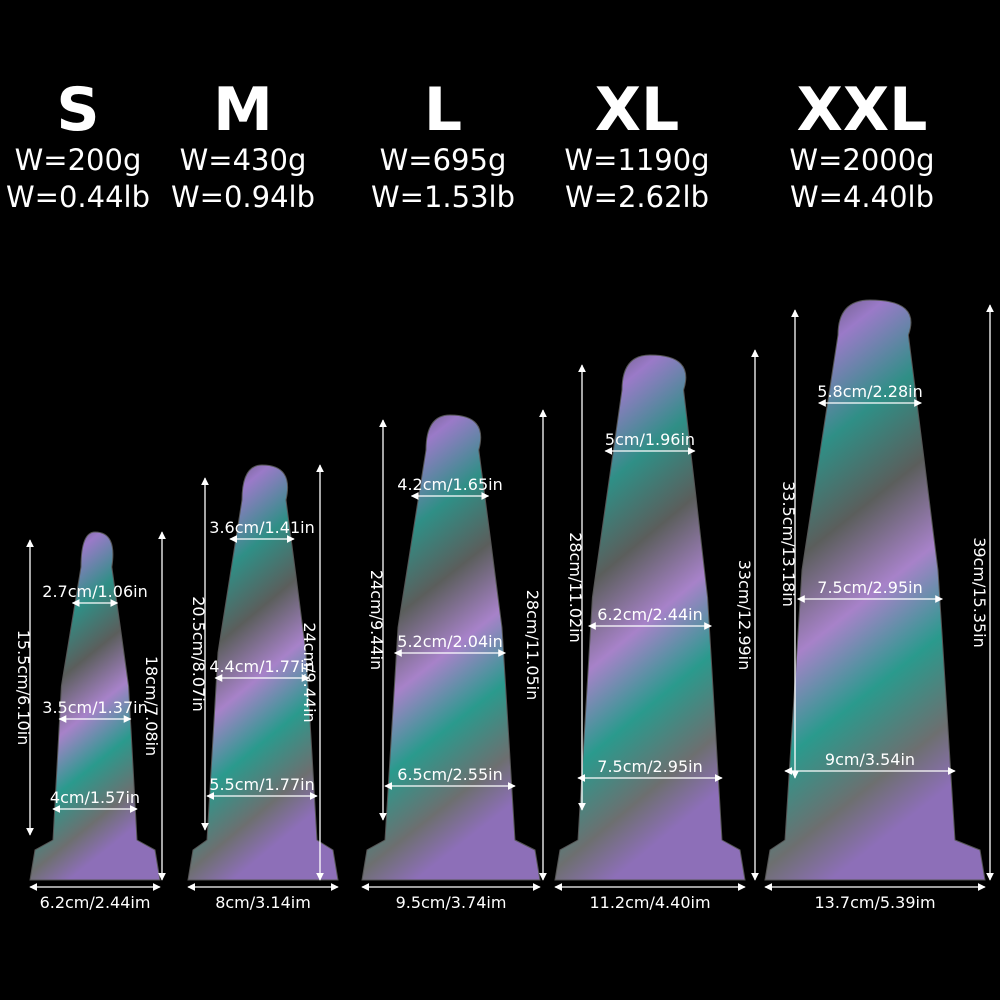  What do you see at coordinates (449, 484) in the screenshot?
I see `diameter-label: 4.2cm/1.65in` at bounding box center [449, 484].